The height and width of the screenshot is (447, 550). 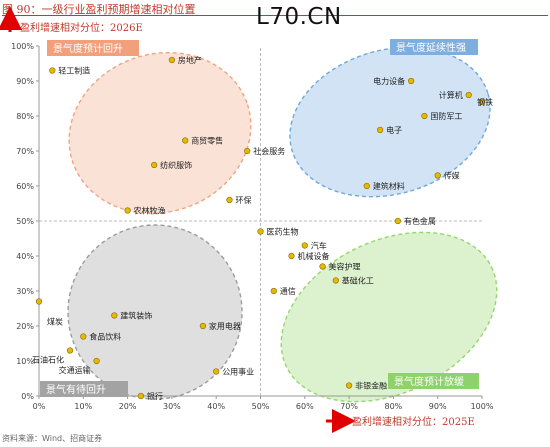 What do you see at coordinates (275, 15) in the screenshot?
I see `title-rule` at bounding box center [275, 15].